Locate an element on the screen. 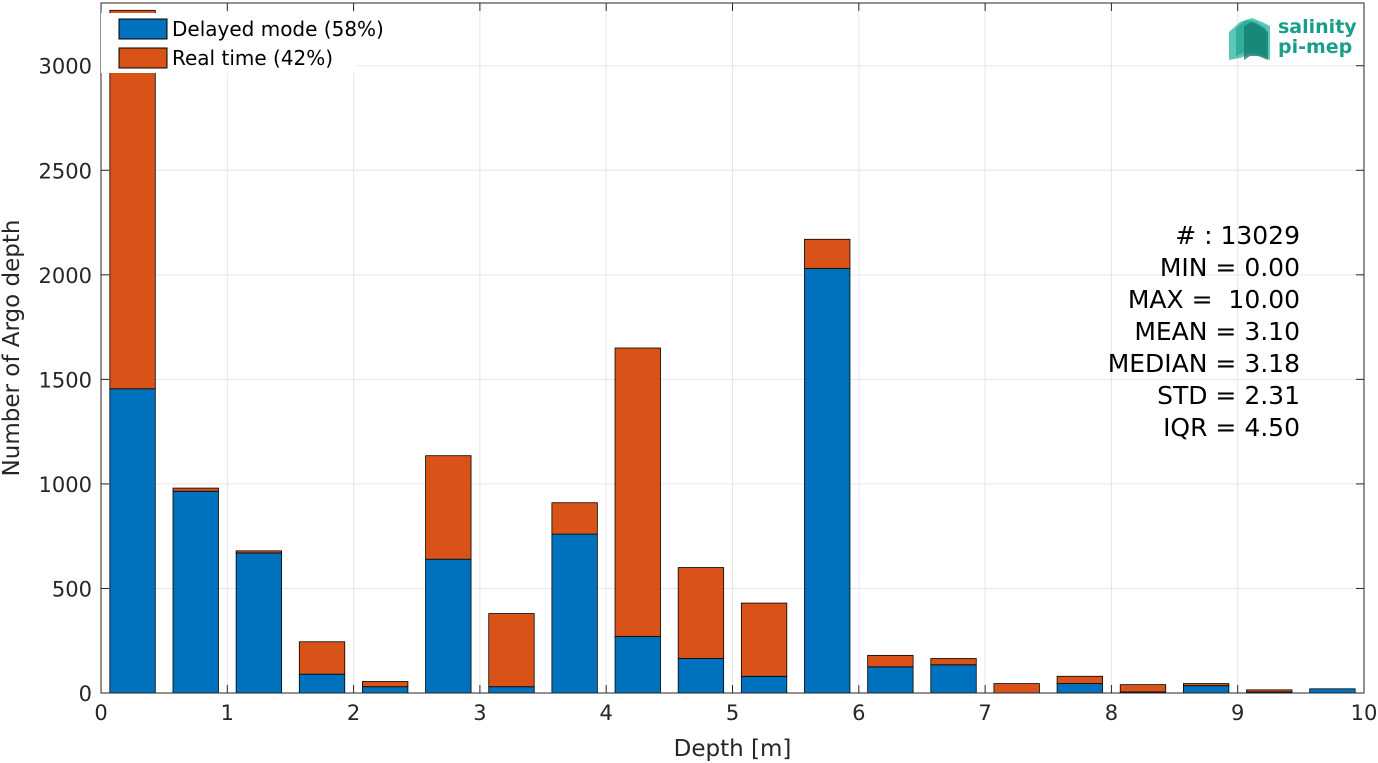 This screenshot has width=1378, height=763. x-tick-label: 7 is located at coordinates (984, 713).